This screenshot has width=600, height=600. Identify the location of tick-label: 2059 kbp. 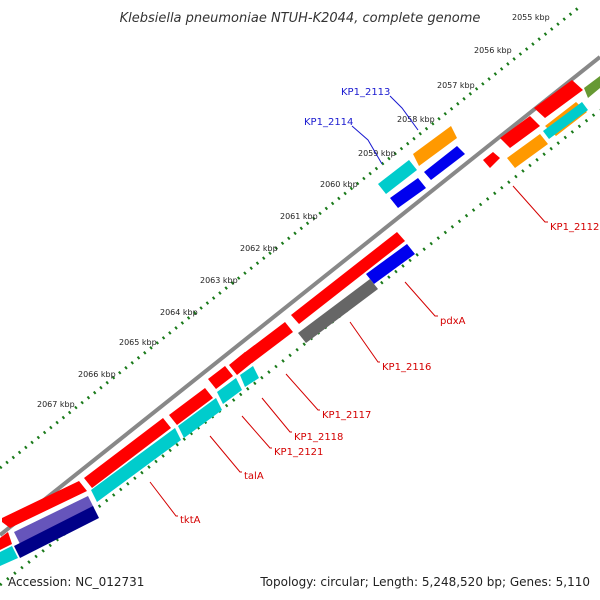
(377, 153).